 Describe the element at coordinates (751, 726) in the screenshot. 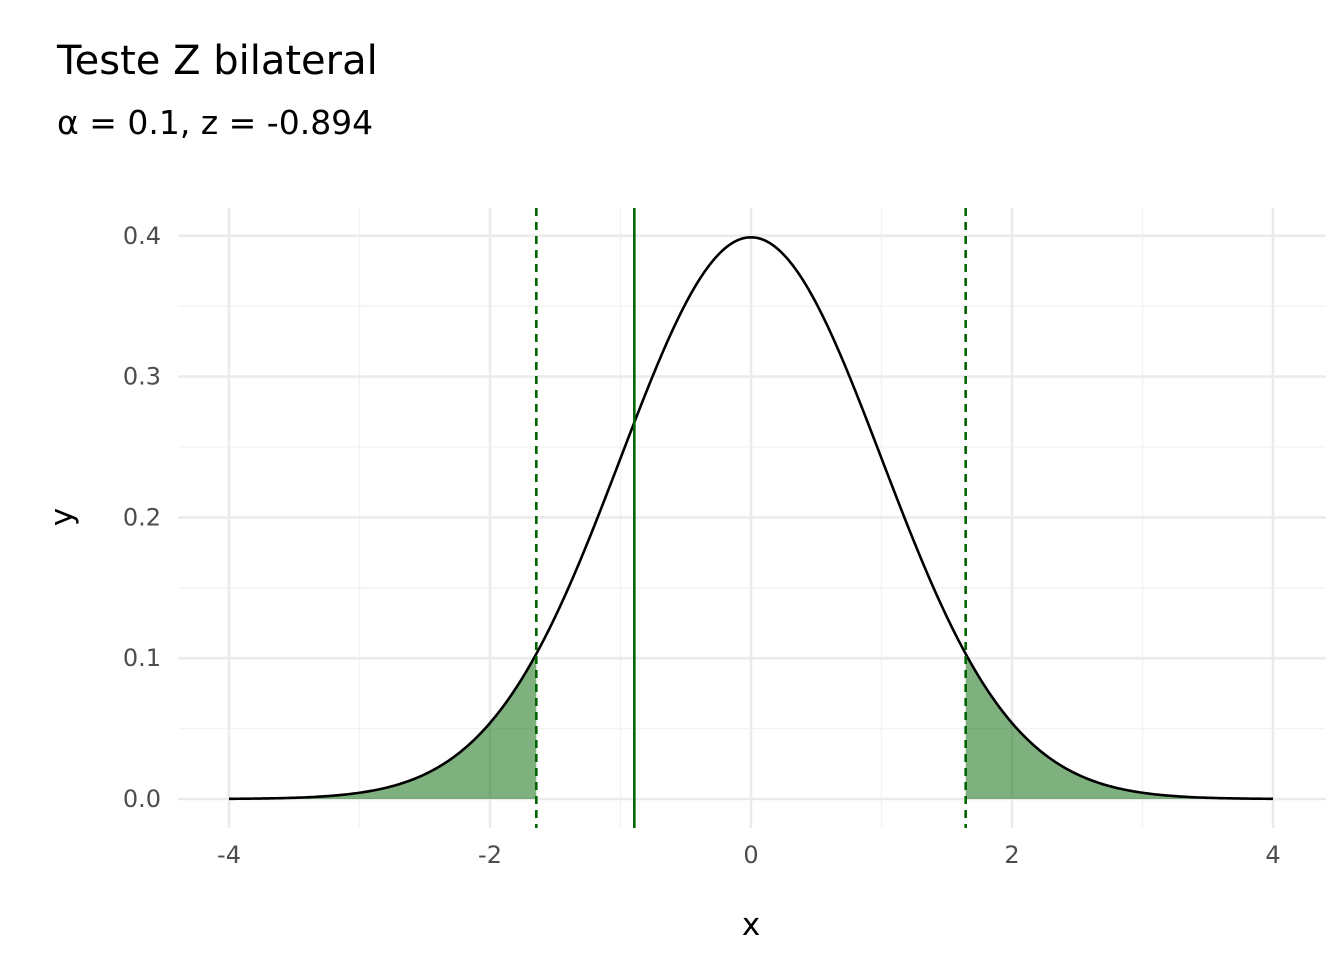

I see `rejection-regions` at that location.